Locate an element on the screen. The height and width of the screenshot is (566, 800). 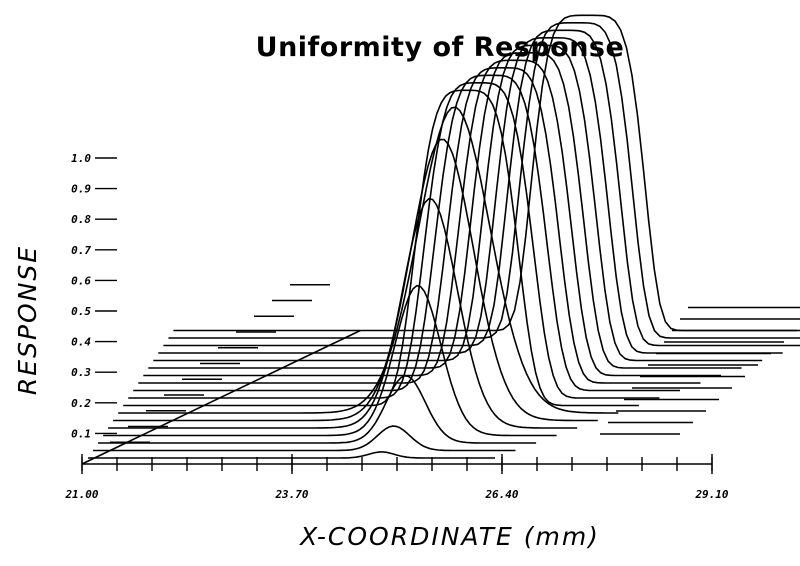
y-tick-label: 0.7 is located at coordinates (81, 250).